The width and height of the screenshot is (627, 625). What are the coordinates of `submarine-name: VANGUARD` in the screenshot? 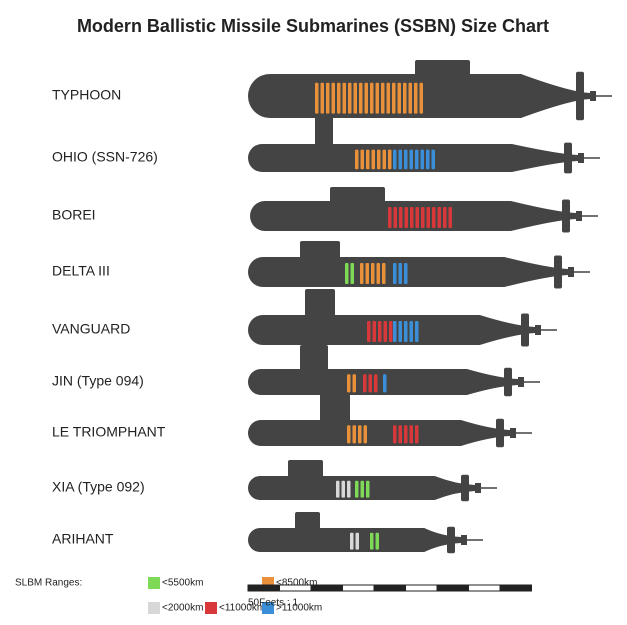 It's located at (91, 329).